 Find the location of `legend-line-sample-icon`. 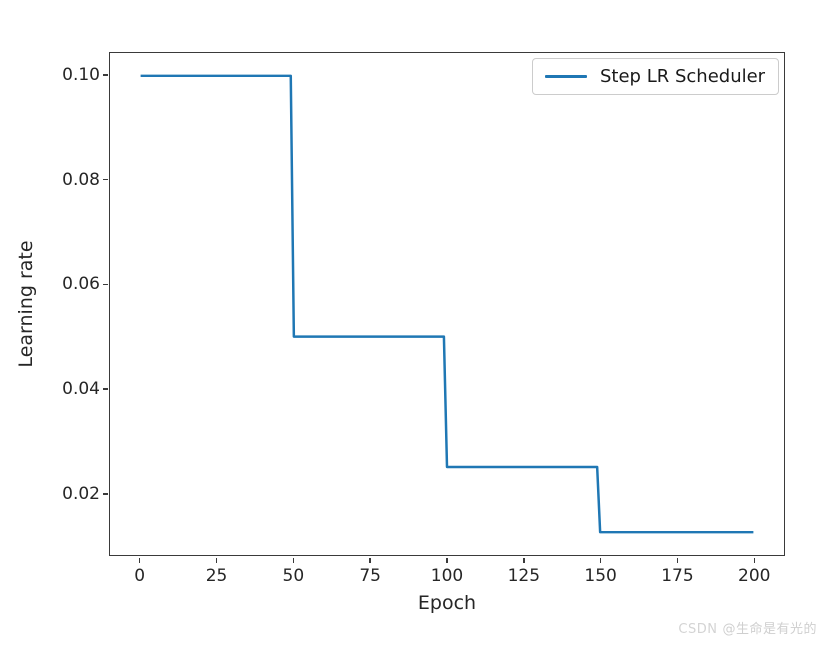

legend-line-sample-icon is located at coordinates (566, 76).